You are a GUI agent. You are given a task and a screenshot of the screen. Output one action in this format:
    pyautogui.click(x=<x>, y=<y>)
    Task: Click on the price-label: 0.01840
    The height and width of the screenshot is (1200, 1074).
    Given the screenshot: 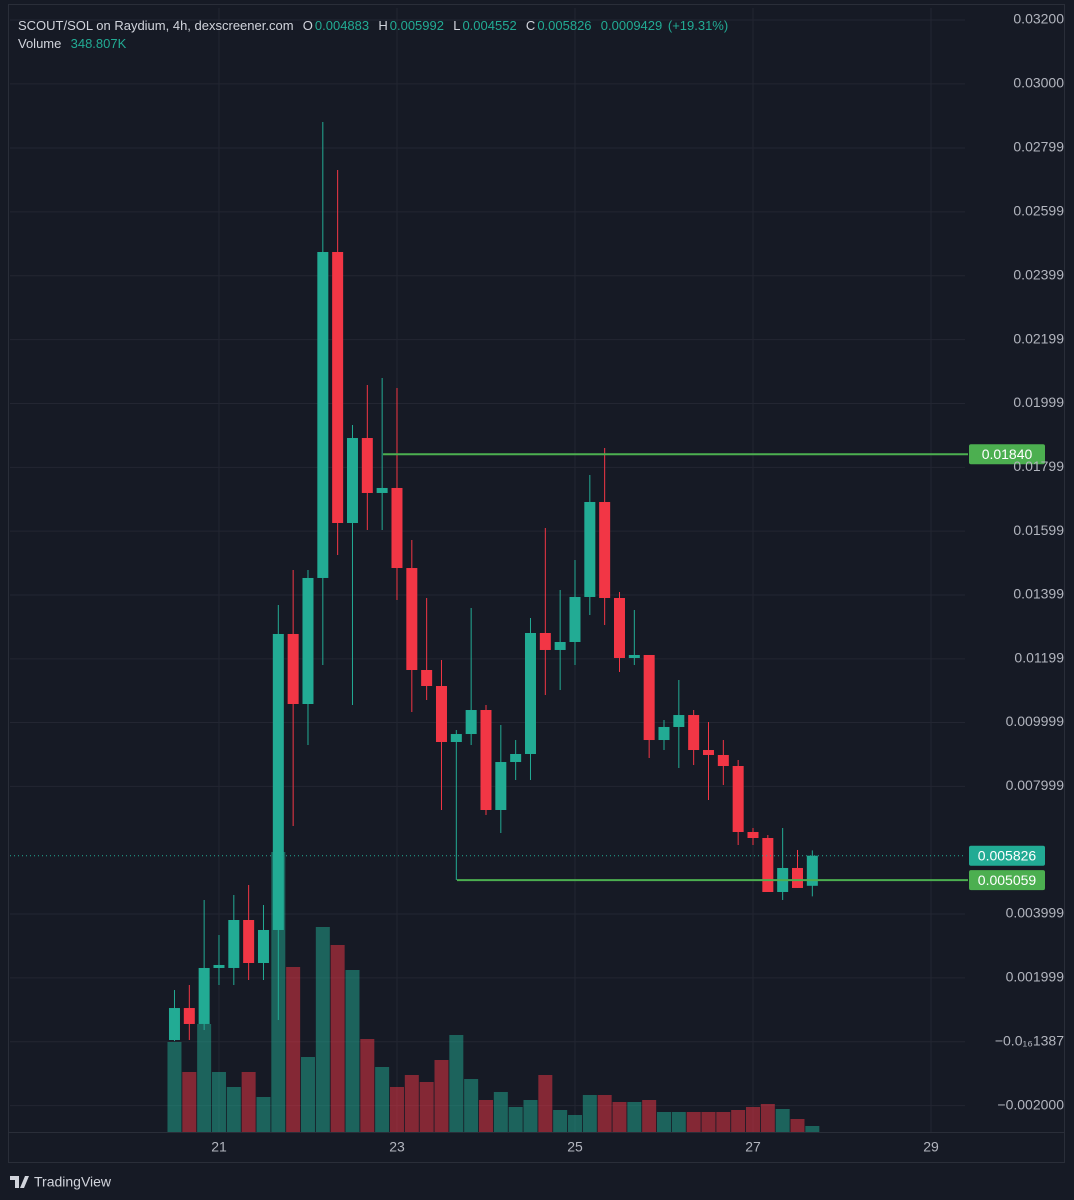 What is the action you would take?
    pyautogui.click(x=1007, y=454)
    